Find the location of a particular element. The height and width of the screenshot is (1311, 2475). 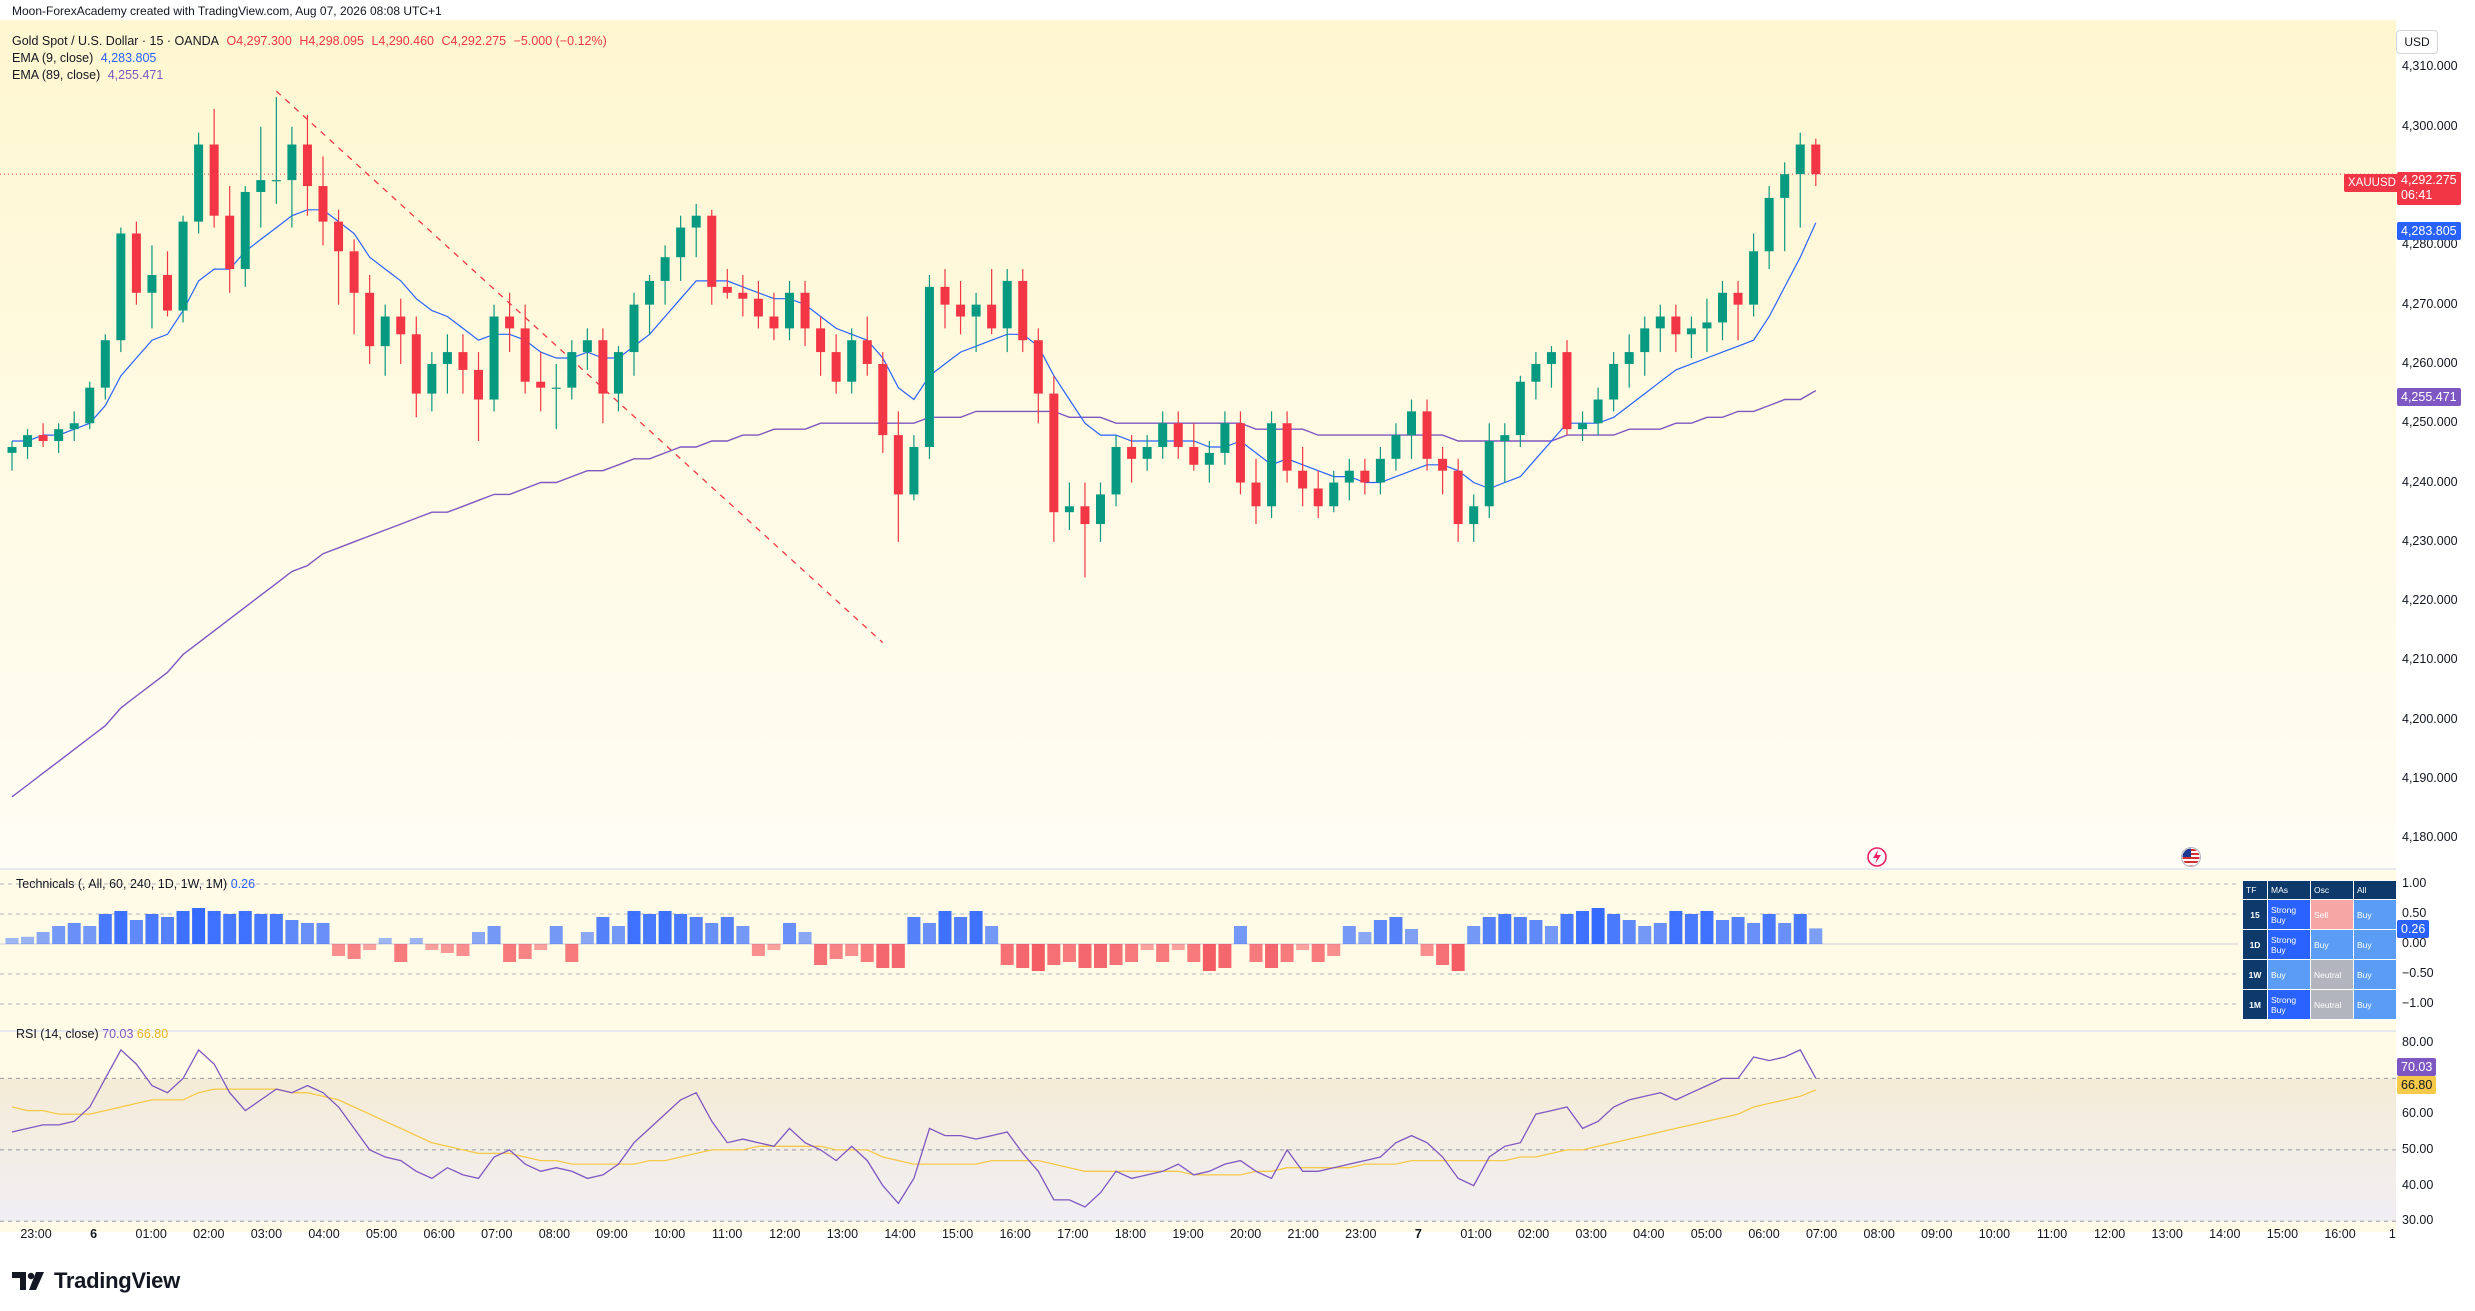

price-axis-label: 4,250.000 is located at coordinates (2430, 422).